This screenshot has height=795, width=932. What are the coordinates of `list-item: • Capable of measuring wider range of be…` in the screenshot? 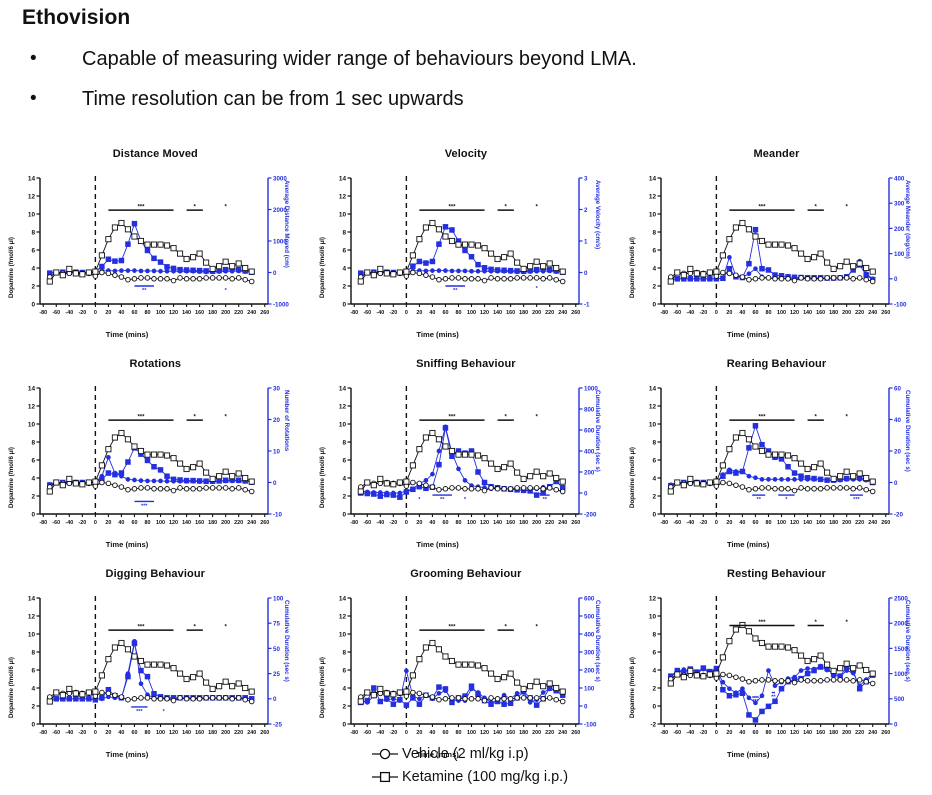 It's located at (462, 59).